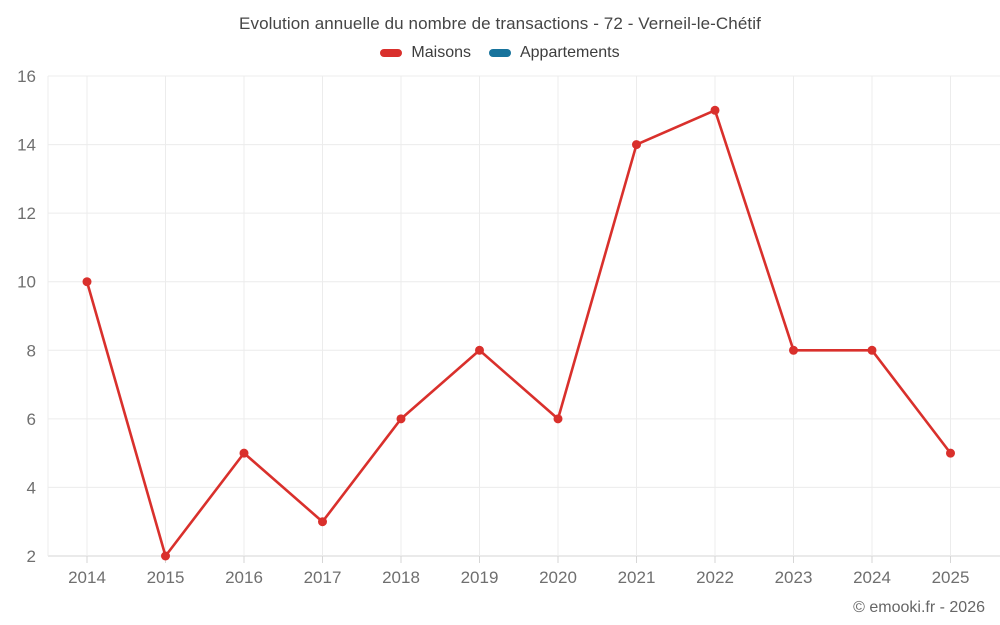  What do you see at coordinates (26, 76) in the screenshot?
I see `y-axis-tick-label: 16` at bounding box center [26, 76].